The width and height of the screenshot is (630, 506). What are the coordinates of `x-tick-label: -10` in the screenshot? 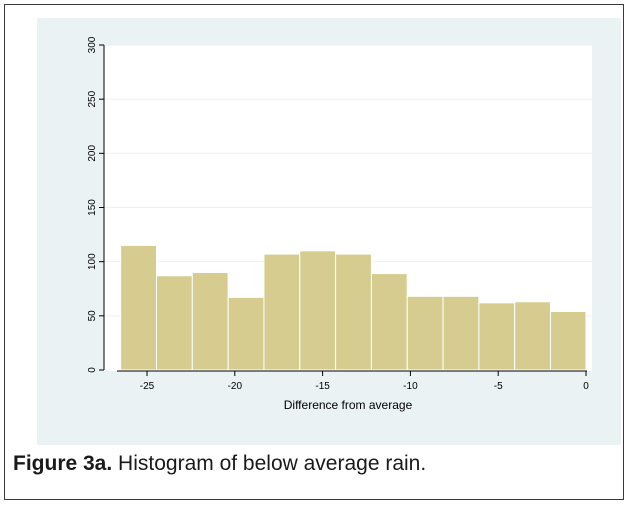 It's located at (410, 386).